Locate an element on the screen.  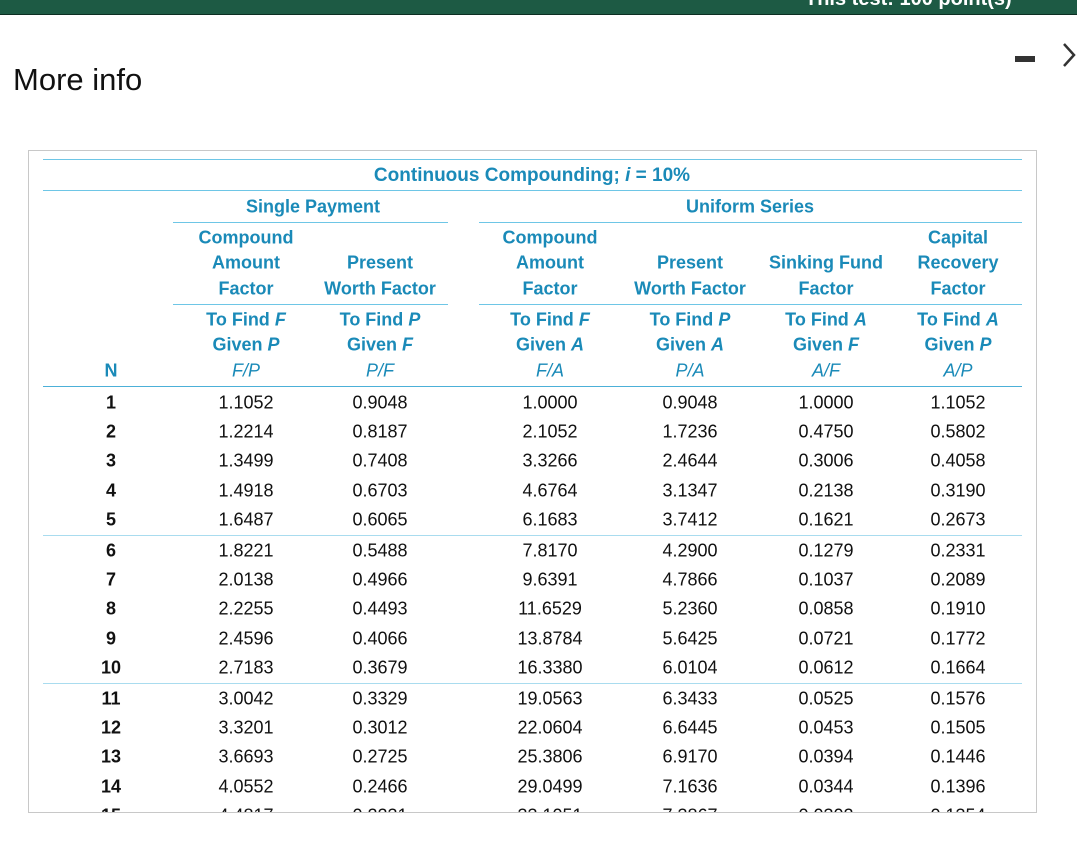
factor-value: 0.1279 is located at coordinates (825, 551).